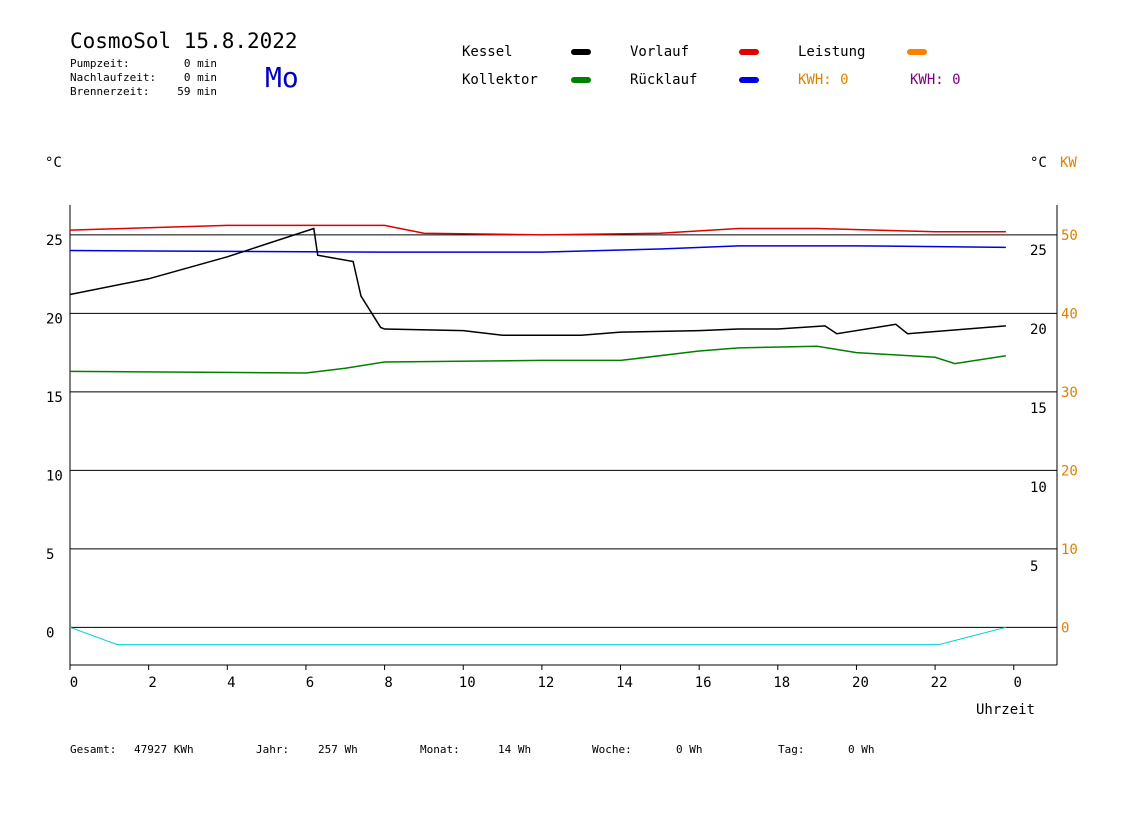 This screenshot has width=1148, height=816. Describe the element at coordinates (831, 52) in the screenshot. I see `legend-label: Leistung` at that location.